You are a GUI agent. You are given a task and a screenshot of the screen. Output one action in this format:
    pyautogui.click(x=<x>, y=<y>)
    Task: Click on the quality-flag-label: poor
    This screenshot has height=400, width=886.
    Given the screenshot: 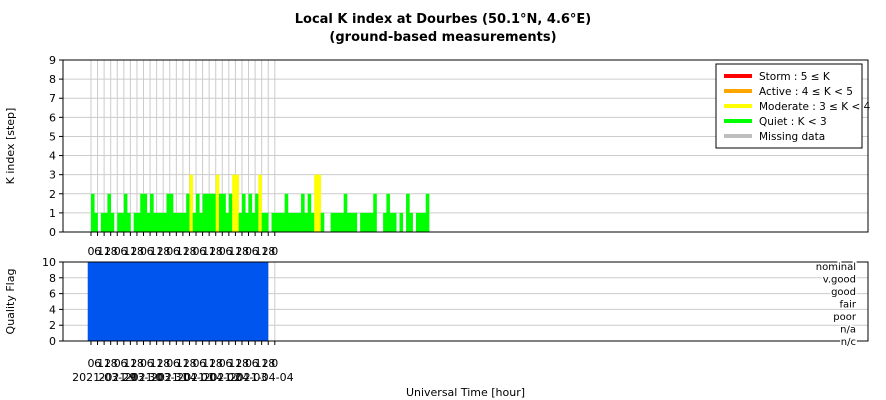 What is the action you would take?
    pyautogui.click(x=845, y=317)
    